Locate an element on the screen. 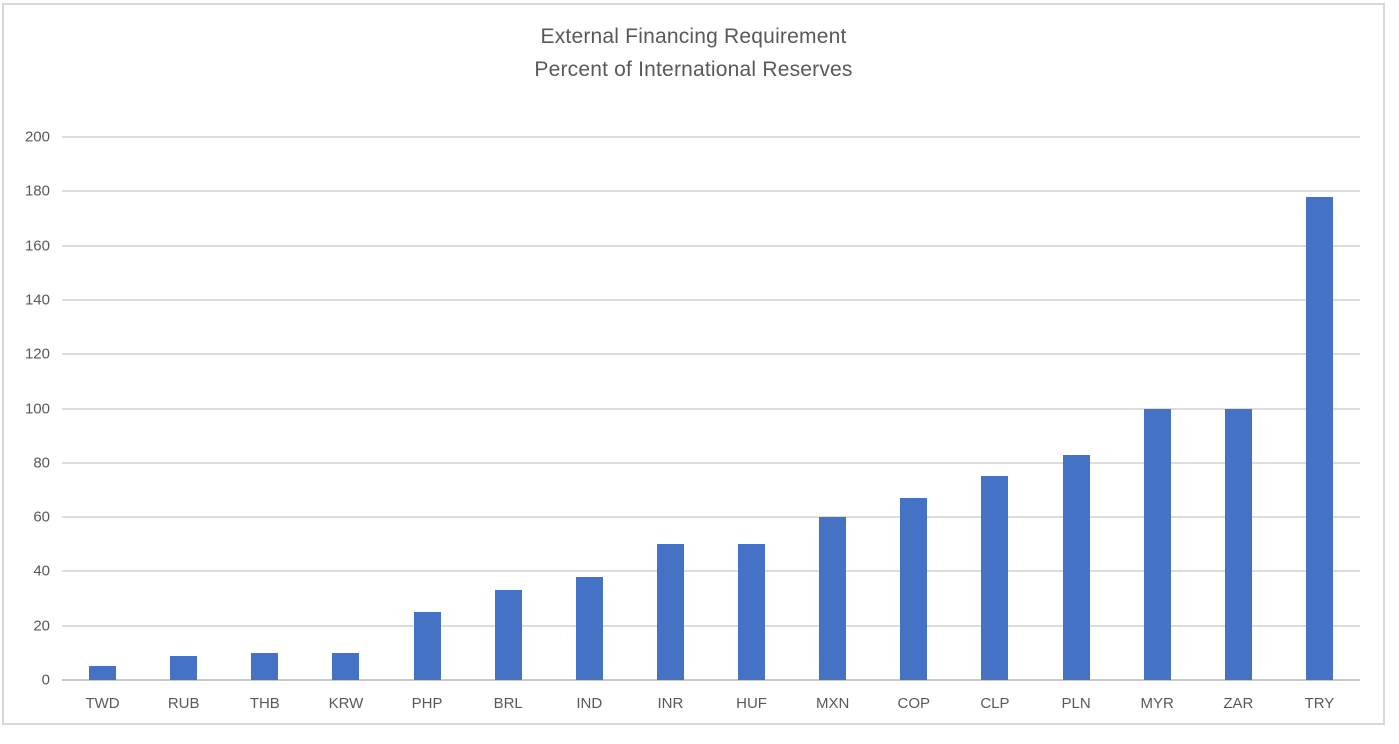 The height and width of the screenshot is (744, 1399). x-tick-label-try: TRY is located at coordinates (1319, 703).